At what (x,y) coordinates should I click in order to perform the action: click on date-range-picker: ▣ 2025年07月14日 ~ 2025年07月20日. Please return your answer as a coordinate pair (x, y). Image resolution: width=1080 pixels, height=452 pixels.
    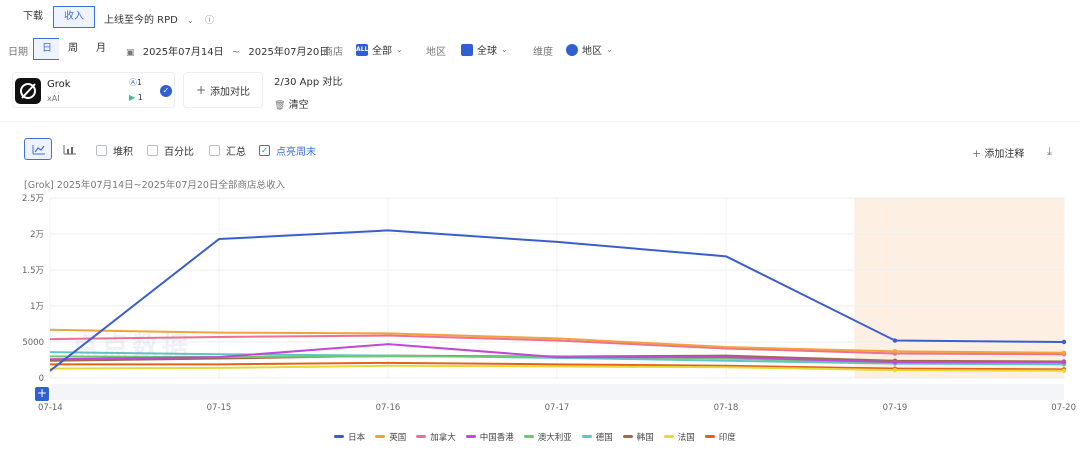
    Looking at the image, I should click on (227, 50).